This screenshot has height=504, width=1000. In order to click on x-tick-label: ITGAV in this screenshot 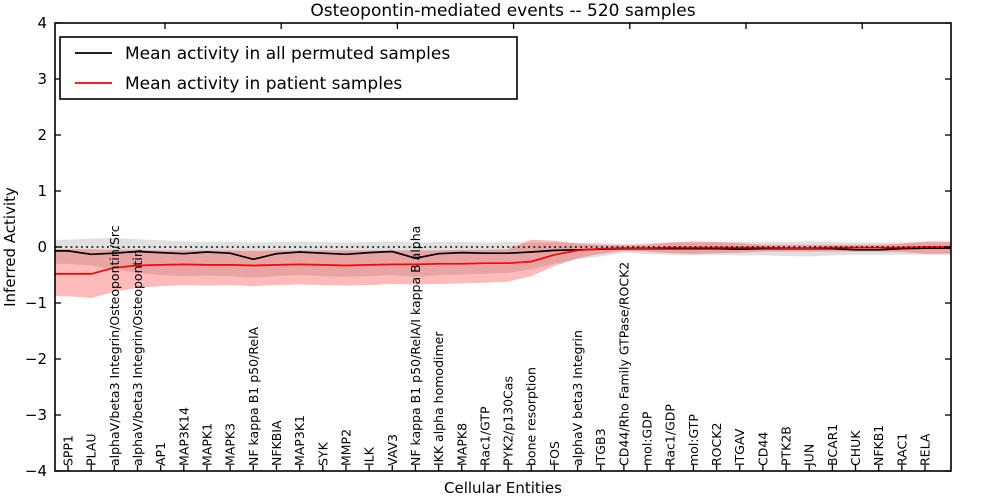, I will do `click(739, 447)`.